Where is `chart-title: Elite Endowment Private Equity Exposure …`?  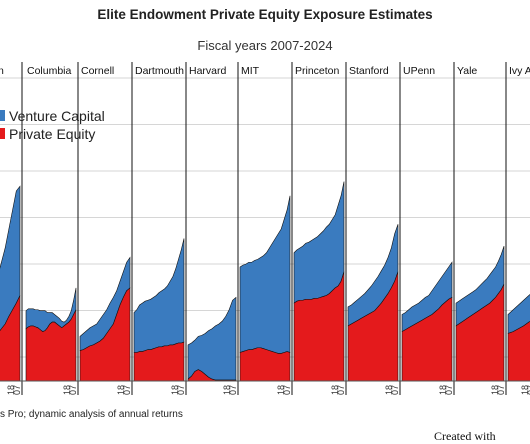 chart-title: Elite Endowment Private Equity Exposure … is located at coordinates (265, 14).